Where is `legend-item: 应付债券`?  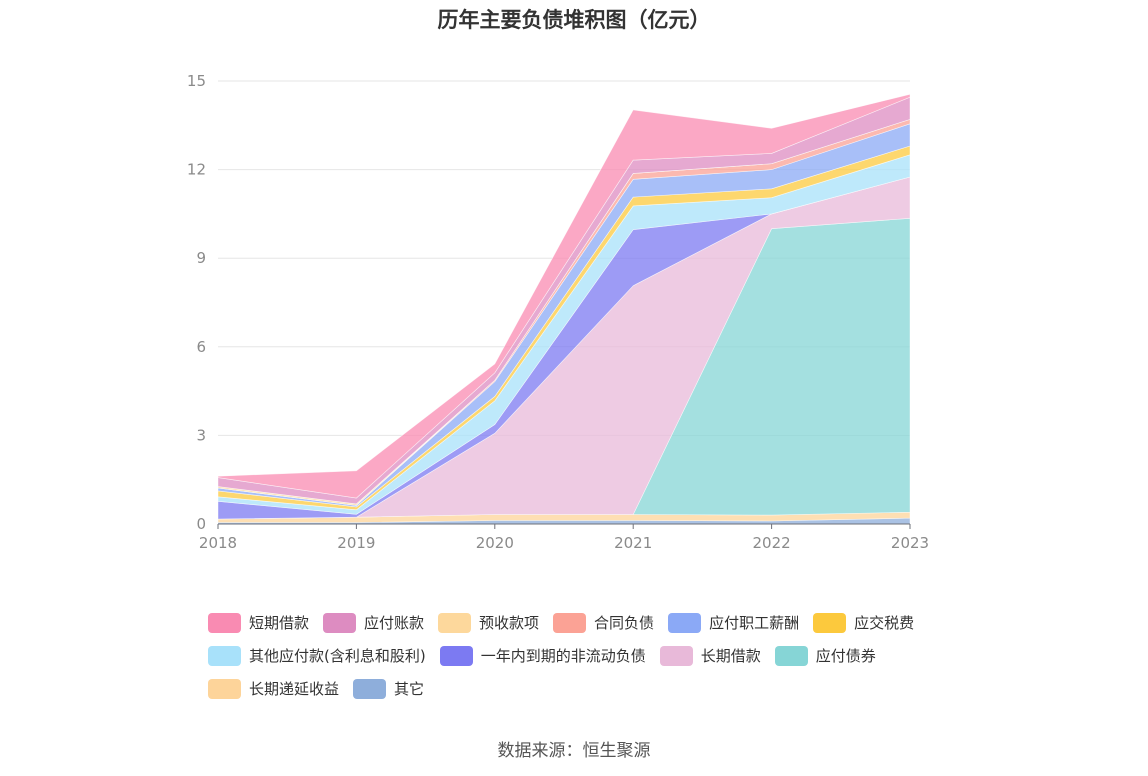 legend-item: 应付债券 is located at coordinates (825, 655).